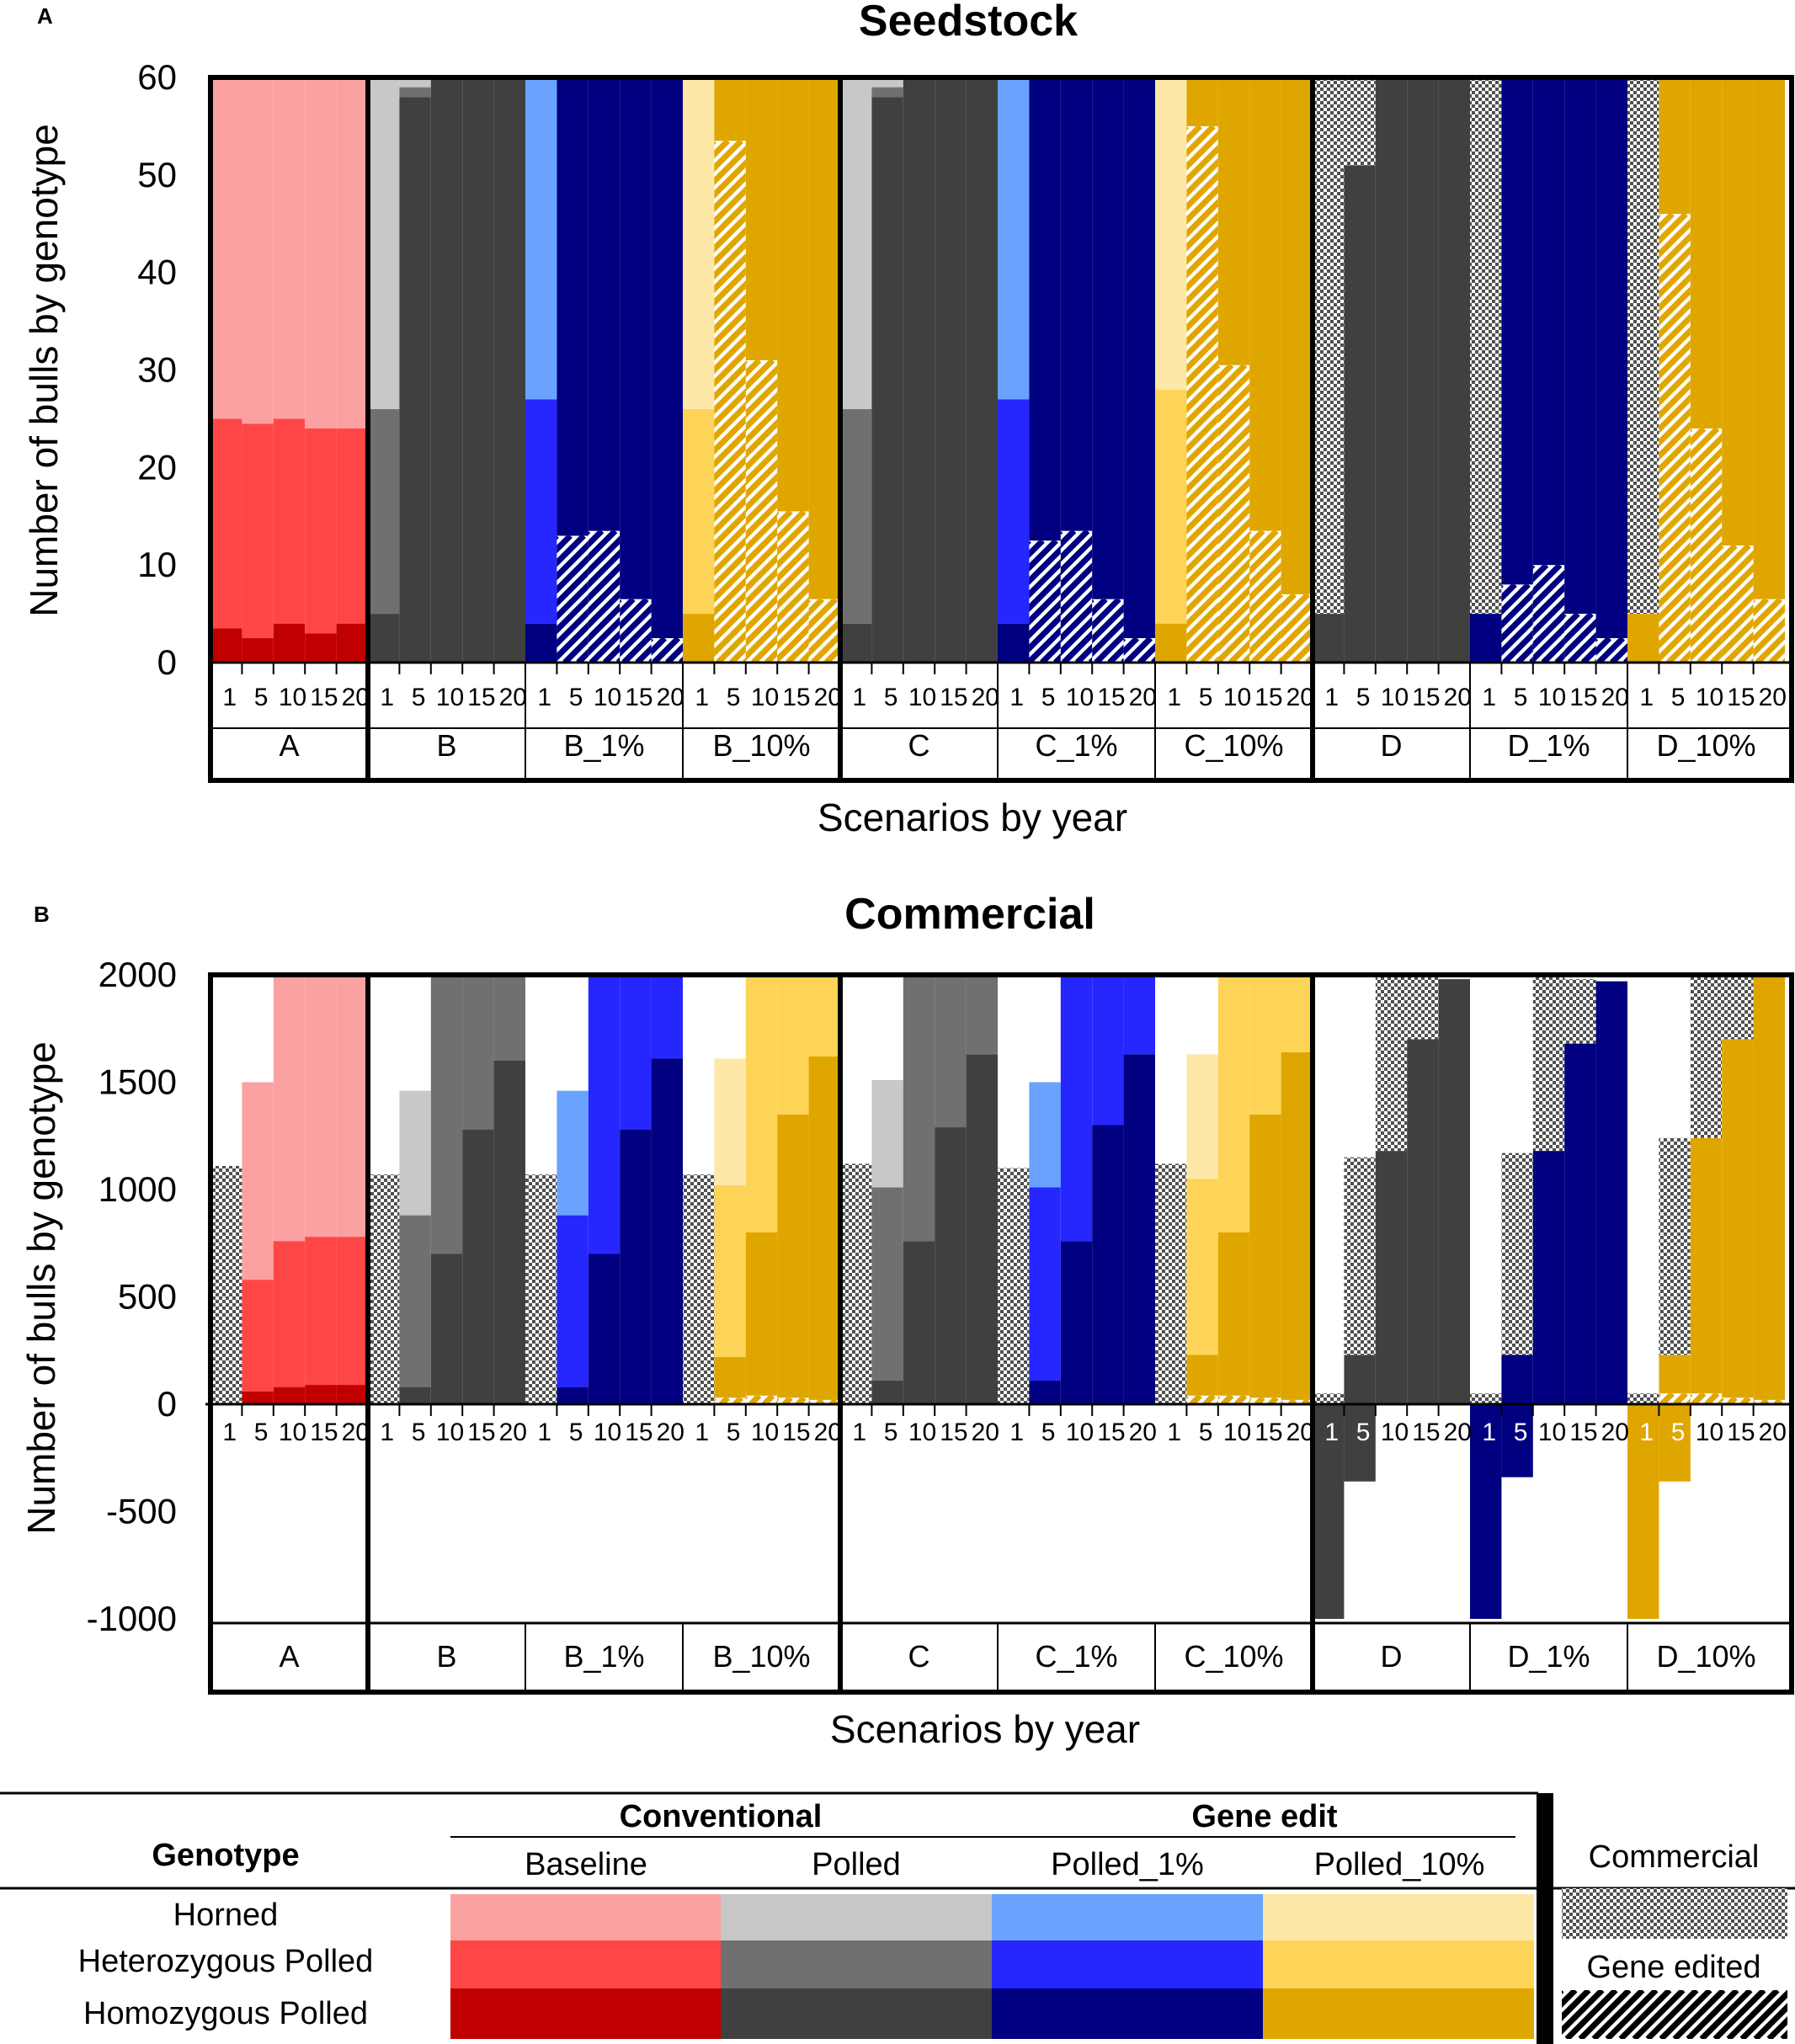 The width and height of the screenshot is (1795, 2044). Describe the element at coordinates (857, 2014) in the screenshot. I see `legend-swatch-polled-hom` at that location.